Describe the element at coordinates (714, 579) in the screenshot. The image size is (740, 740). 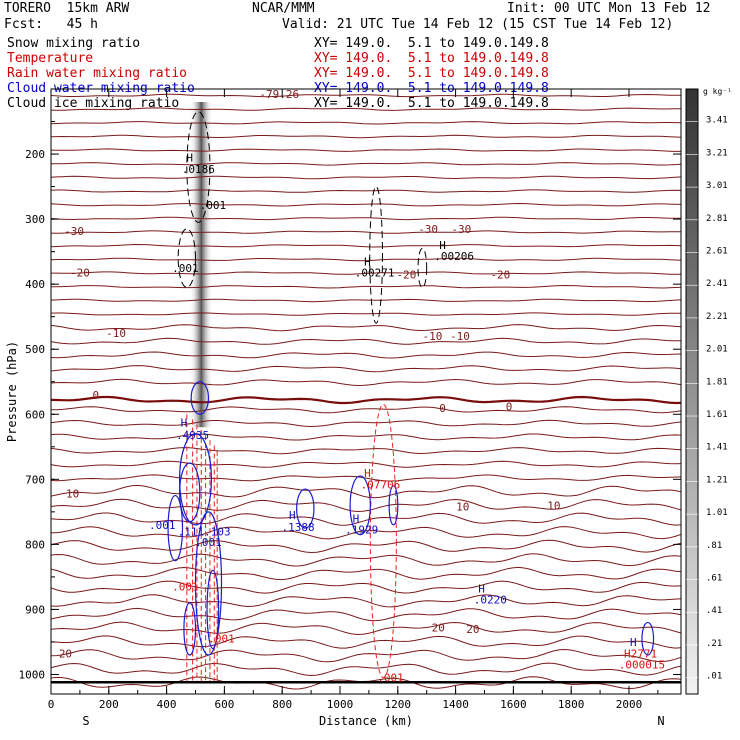
I see `colorbar-tick-label: .61` at that location.